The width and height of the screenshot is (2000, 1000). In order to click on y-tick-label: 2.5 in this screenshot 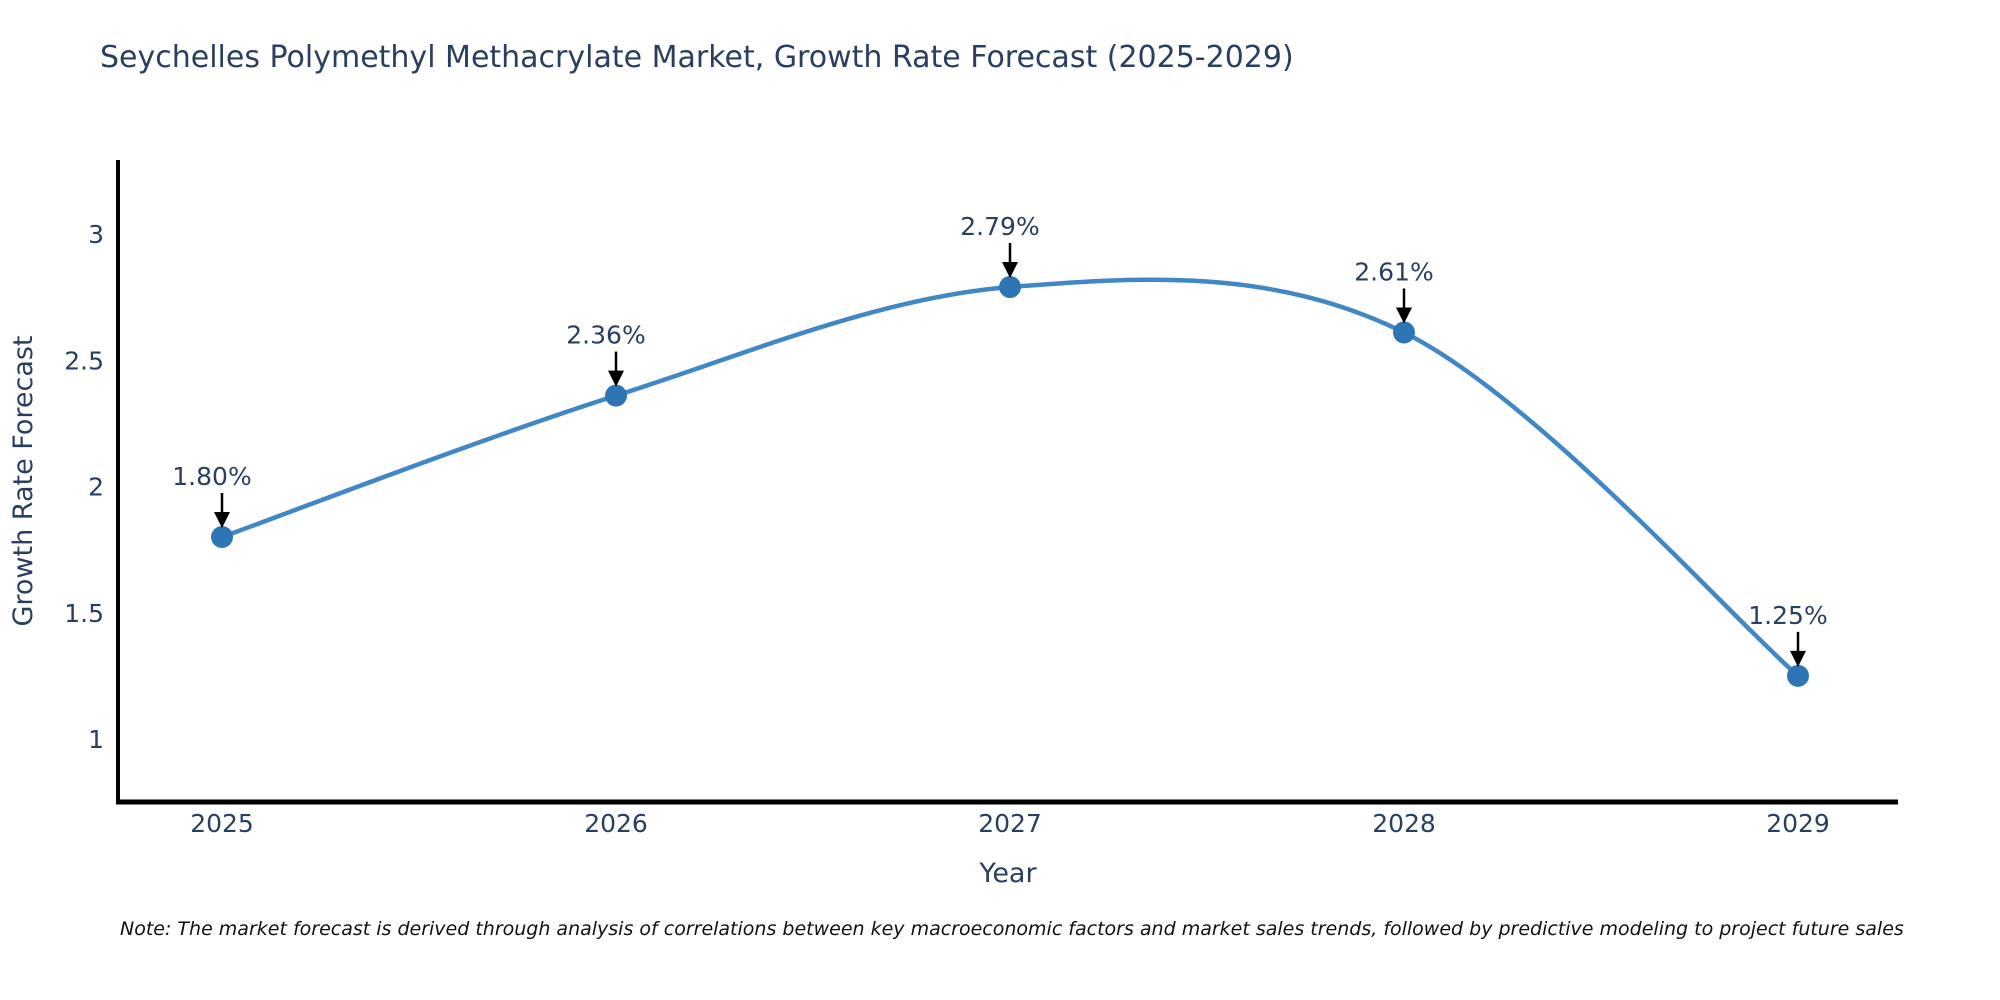, I will do `click(84, 360)`.